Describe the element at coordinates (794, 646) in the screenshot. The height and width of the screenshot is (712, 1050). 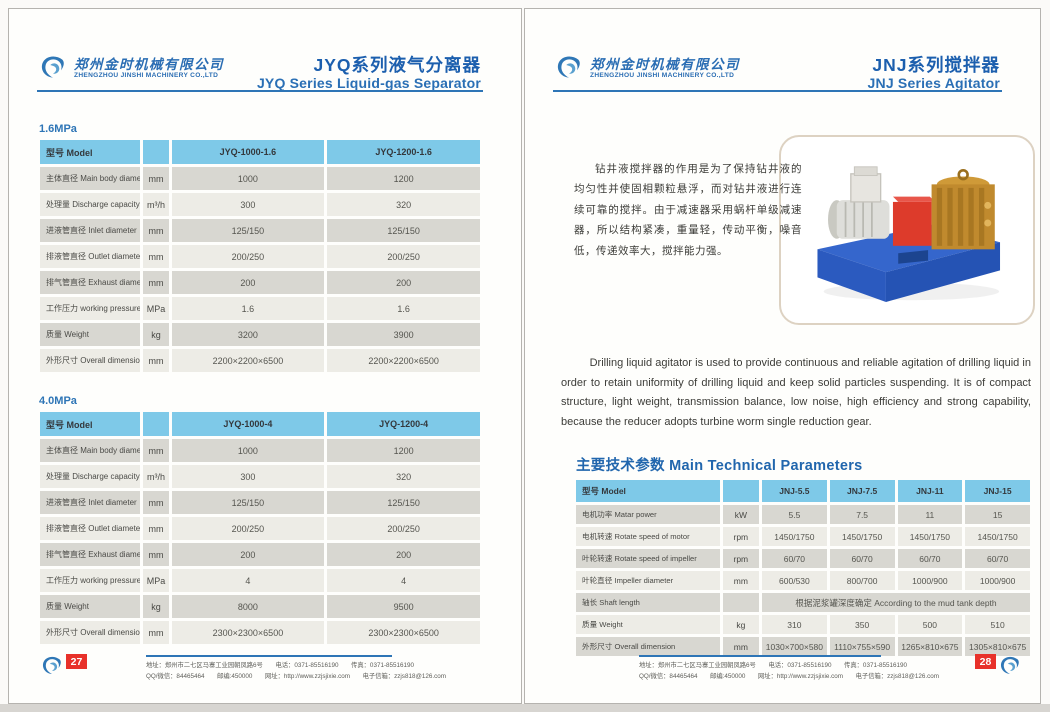
I see `row-value: 1030×700×580` at that location.